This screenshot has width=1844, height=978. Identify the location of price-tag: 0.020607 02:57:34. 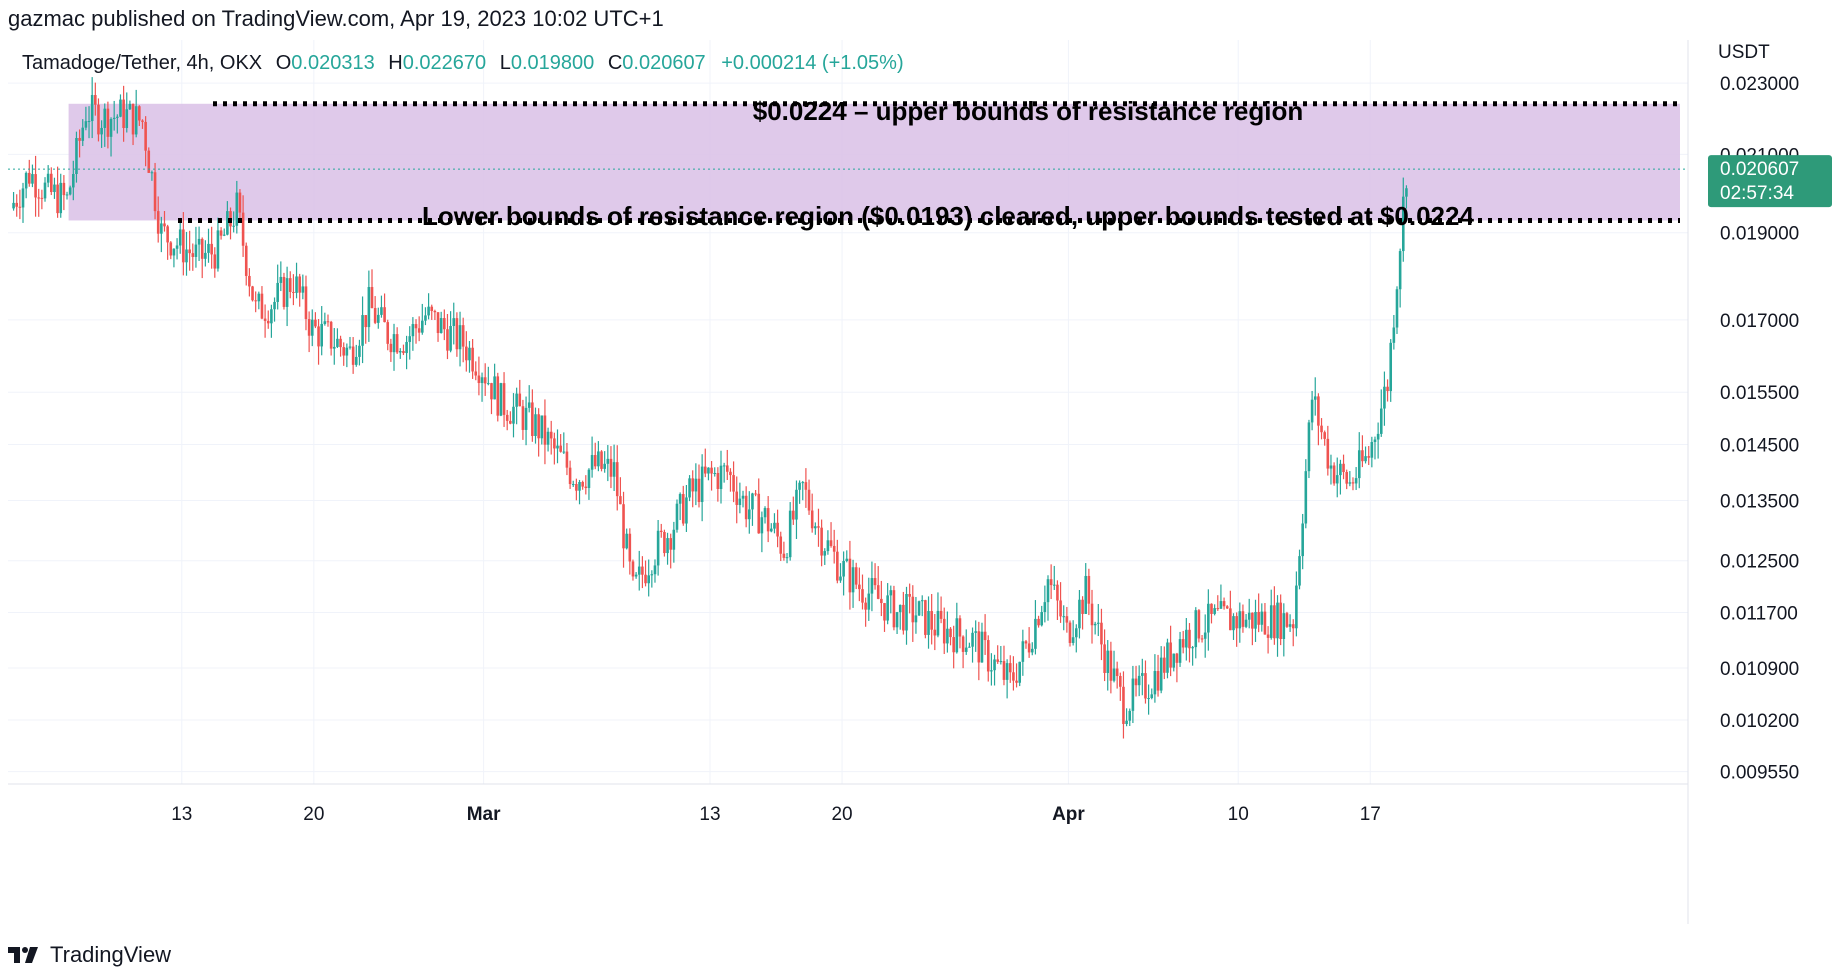
(1770, 181).